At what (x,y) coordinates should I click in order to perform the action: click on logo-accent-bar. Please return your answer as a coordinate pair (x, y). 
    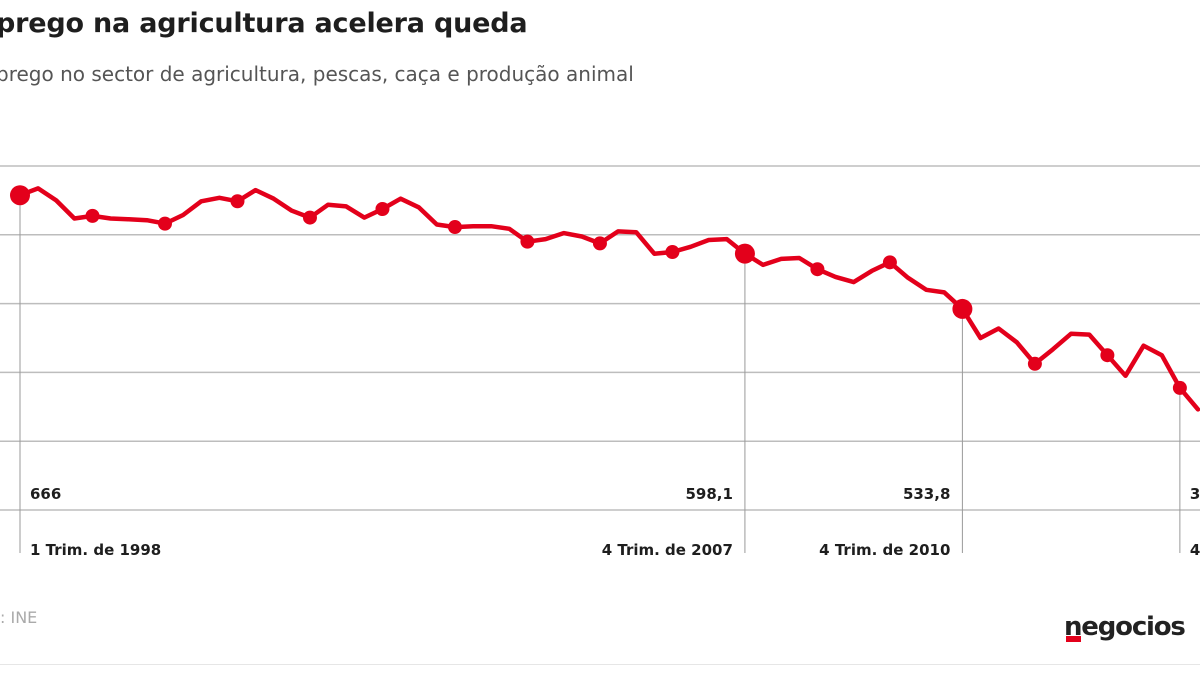
    Looking at the image, I should click on (1073, 639).